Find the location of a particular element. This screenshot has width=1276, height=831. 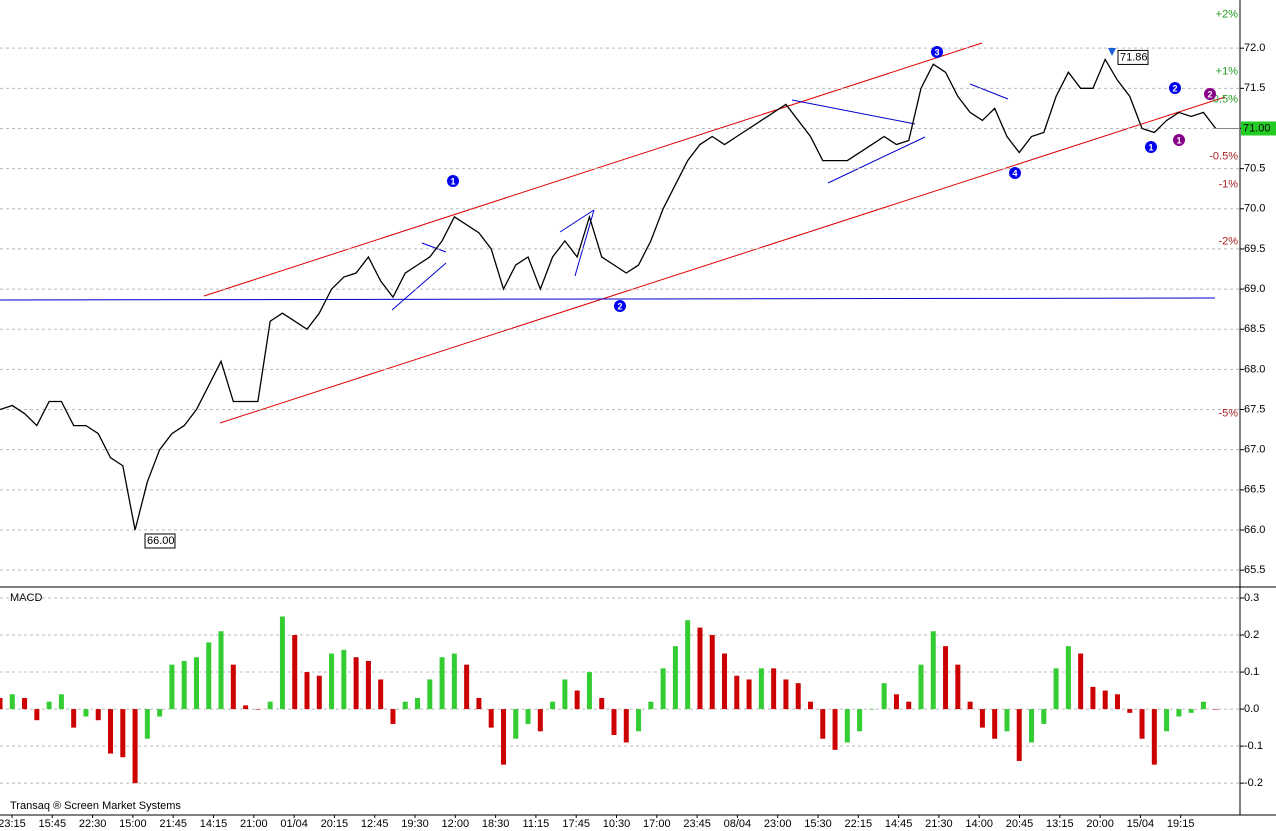

pct-label: +2% is located at coordinates (1227, 14).